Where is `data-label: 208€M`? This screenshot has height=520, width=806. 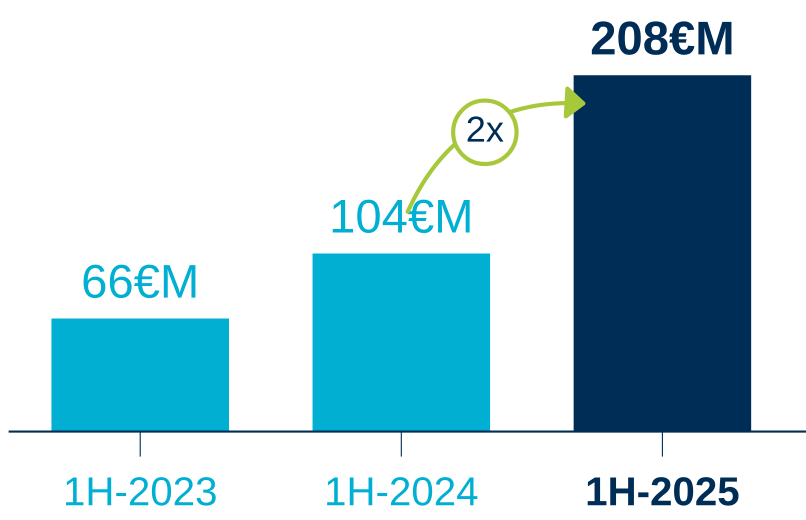
data-label: 208€M is located at coordinates (662, 38).